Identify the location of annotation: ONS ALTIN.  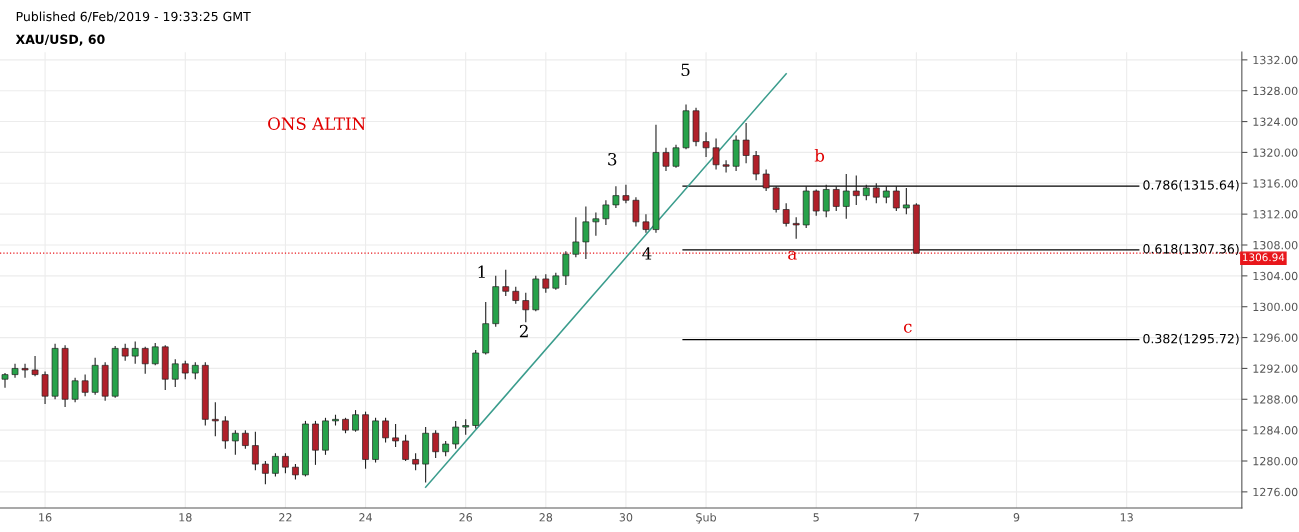
(317, 123).